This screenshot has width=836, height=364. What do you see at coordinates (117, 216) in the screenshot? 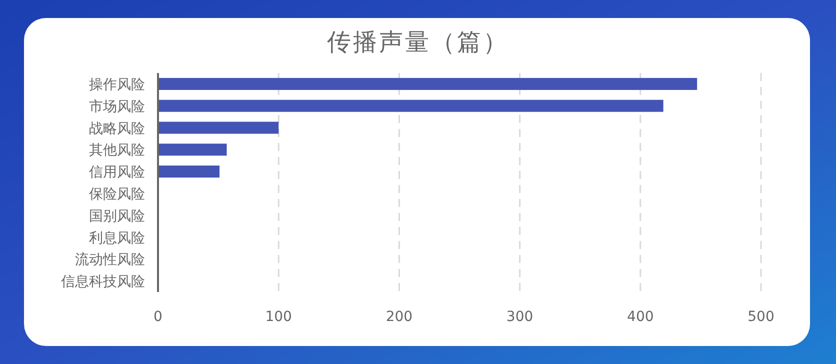
I see `y-tick-label: 国别风险` at bounding box center [117, 216].